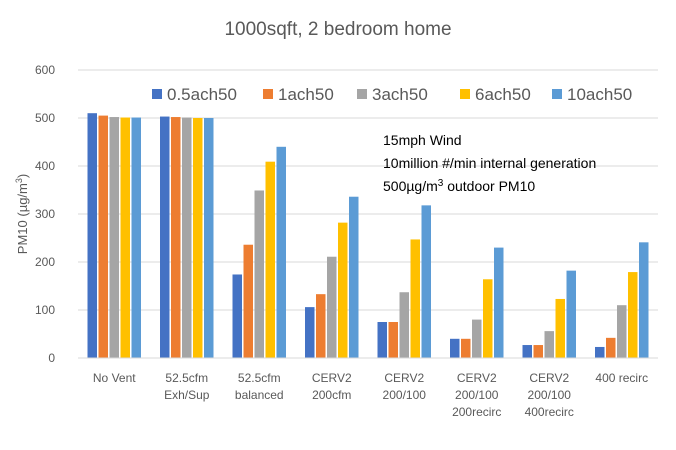 This screenshot has height=450, width=676. What do you see at coordinates (503, 94) in the screenshot?
I see `legend-label-6ach50: 6ach50` at bounding box center [503, 94].